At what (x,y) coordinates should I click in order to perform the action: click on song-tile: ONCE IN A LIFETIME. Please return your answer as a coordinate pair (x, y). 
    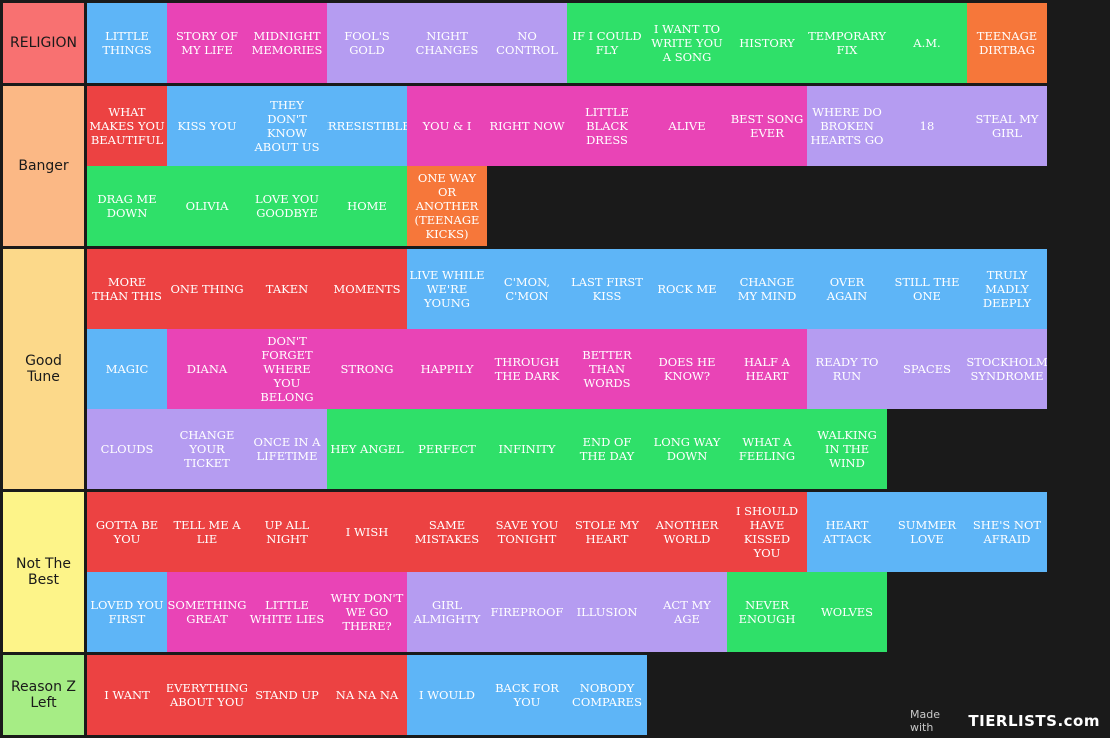
    Looking at the image, I should click on (287, 449).